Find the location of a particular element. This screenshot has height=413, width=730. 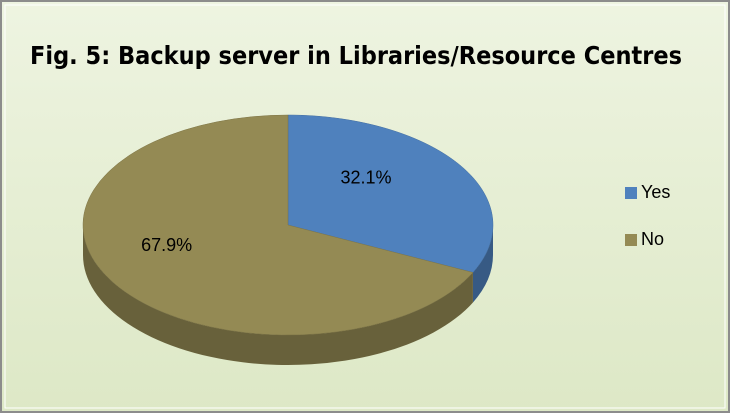

legend-label: No is located at coordinates (652, 239).